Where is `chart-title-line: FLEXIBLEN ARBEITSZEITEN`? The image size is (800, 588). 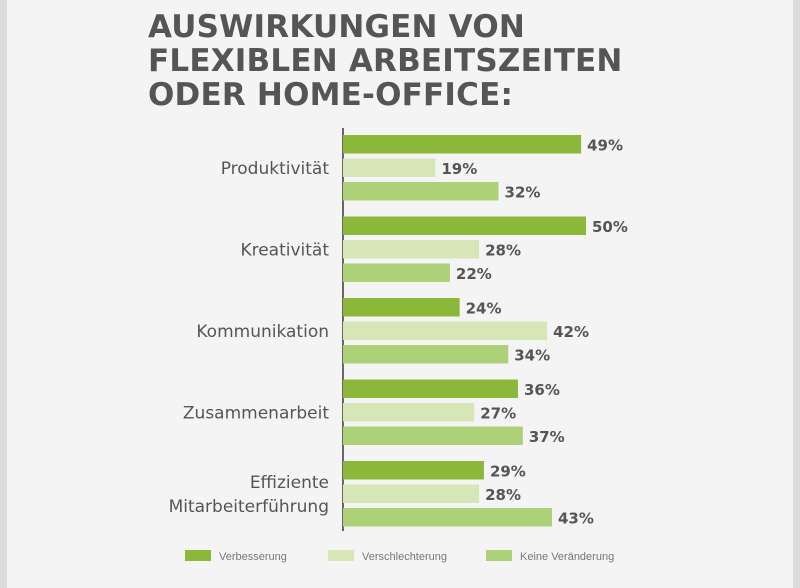 chart-title-line: FLEXIBLEN ARBEITSZEITEN is located at coordinates (385, 61).